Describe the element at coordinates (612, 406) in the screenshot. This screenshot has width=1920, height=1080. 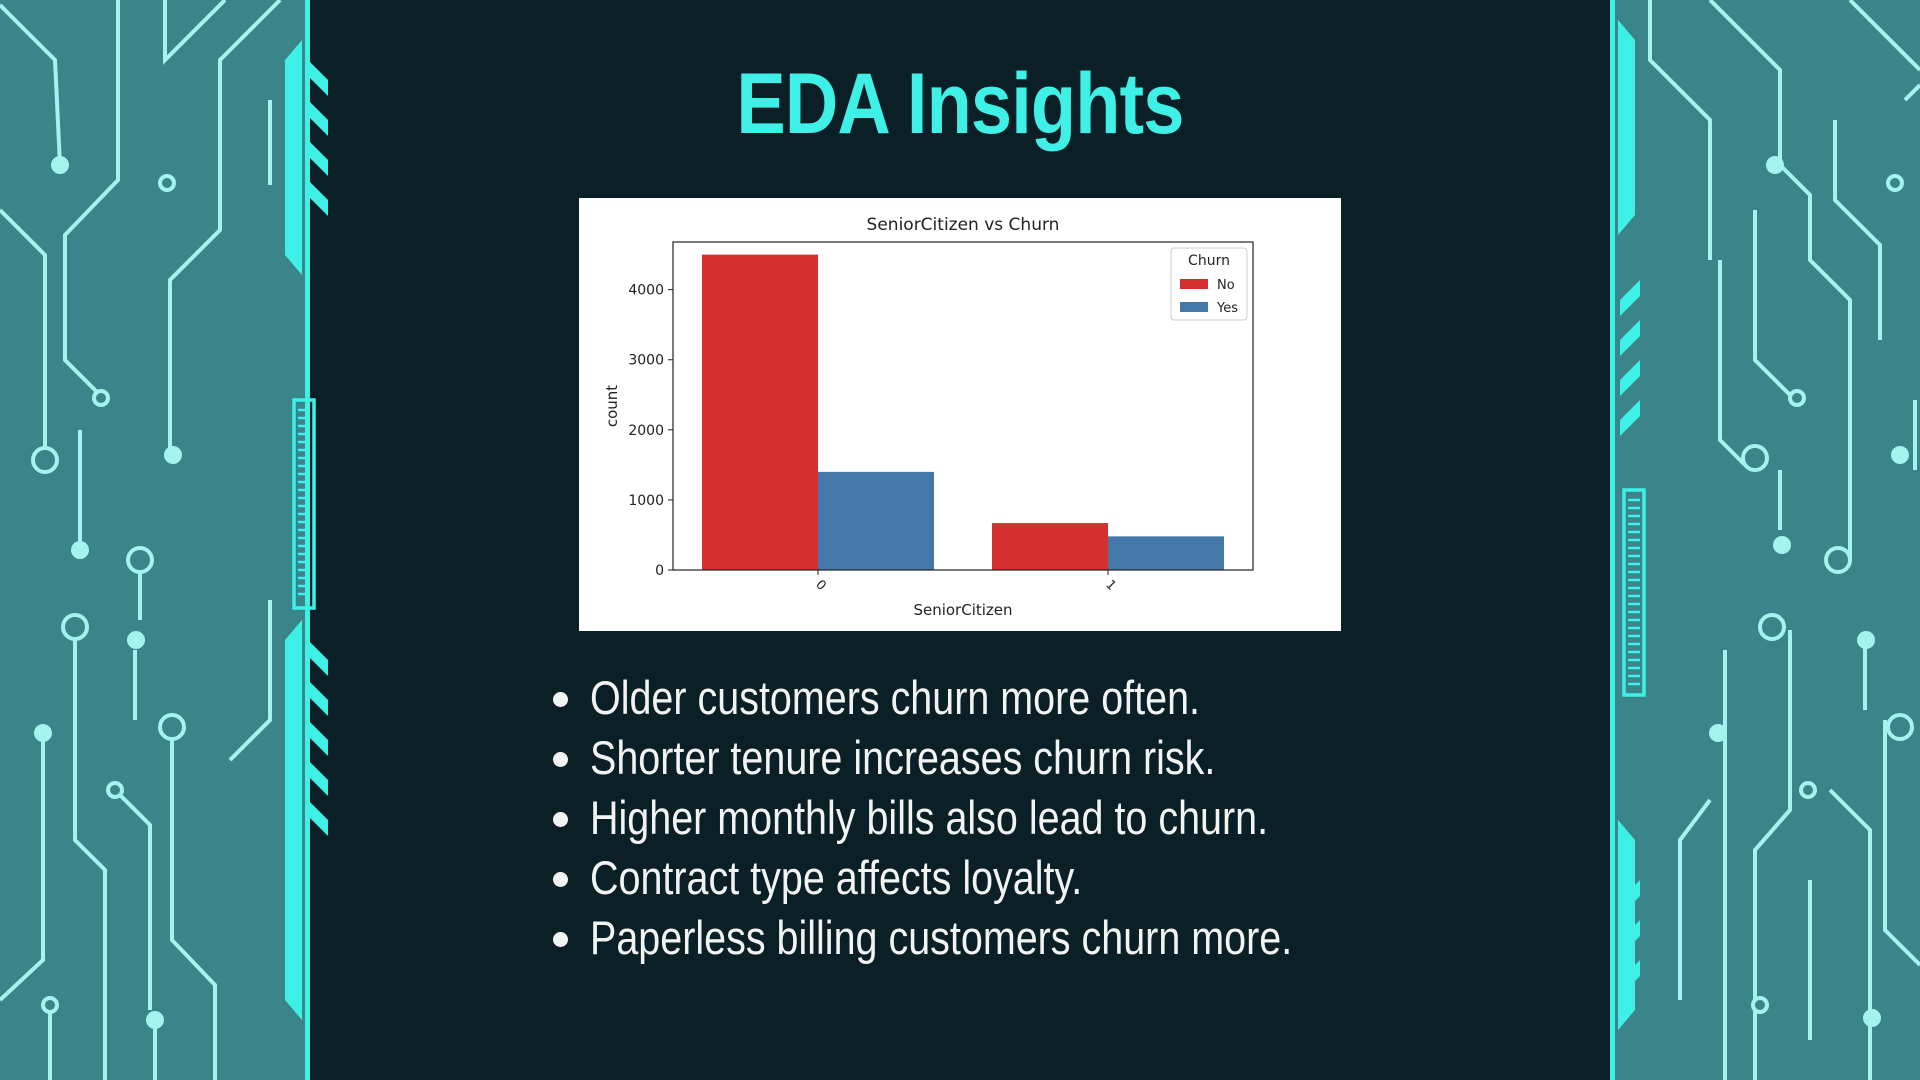
I see `y-axis-label: count` at that location.